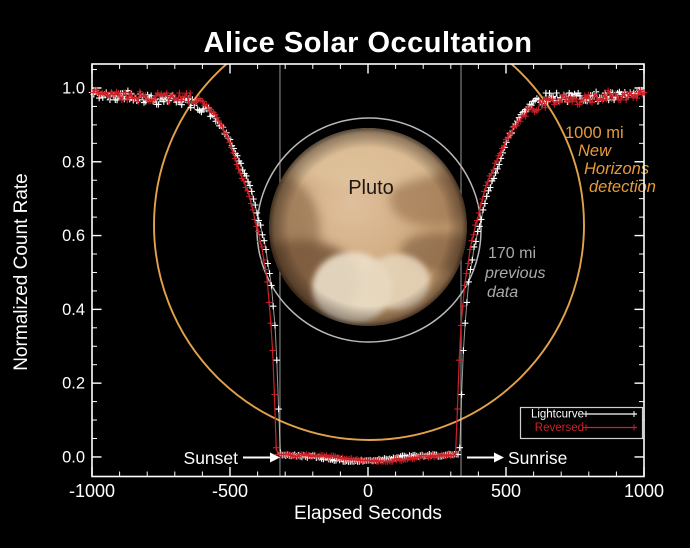 The height and width of the screenshot is (548, 690). I want to click on sunset-arrow-icon, so click(275, 457).